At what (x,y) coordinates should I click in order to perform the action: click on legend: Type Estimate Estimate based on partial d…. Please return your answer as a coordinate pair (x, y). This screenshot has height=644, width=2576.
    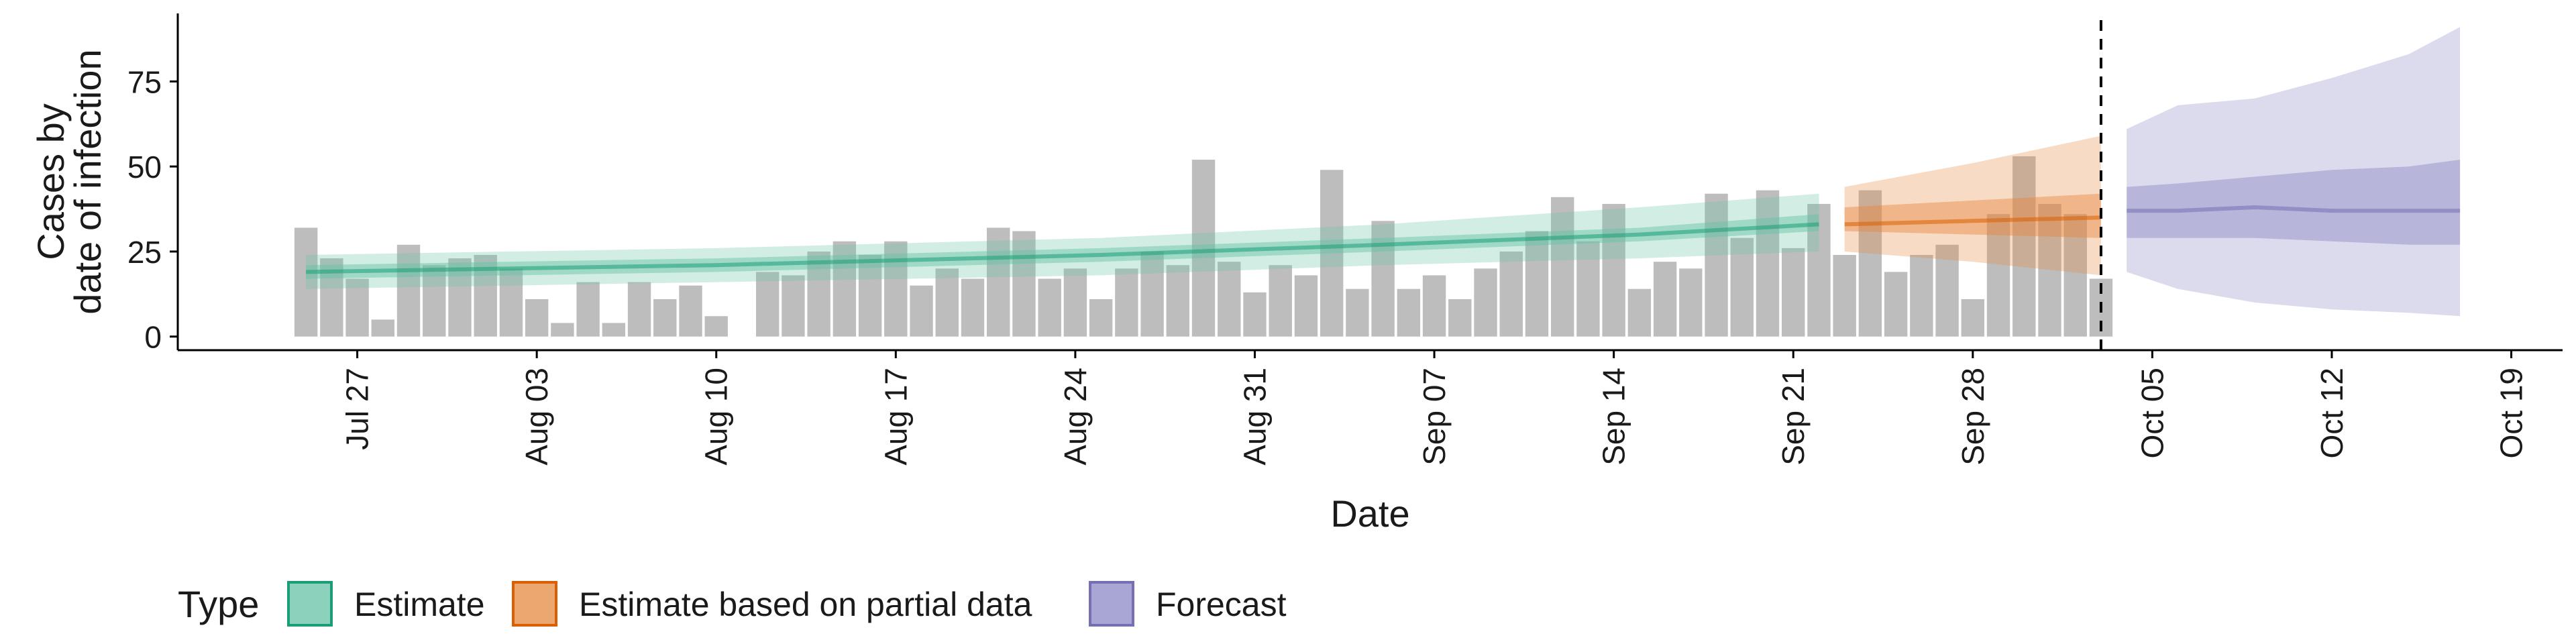
    Looking at the image, I should click on (732, 604).